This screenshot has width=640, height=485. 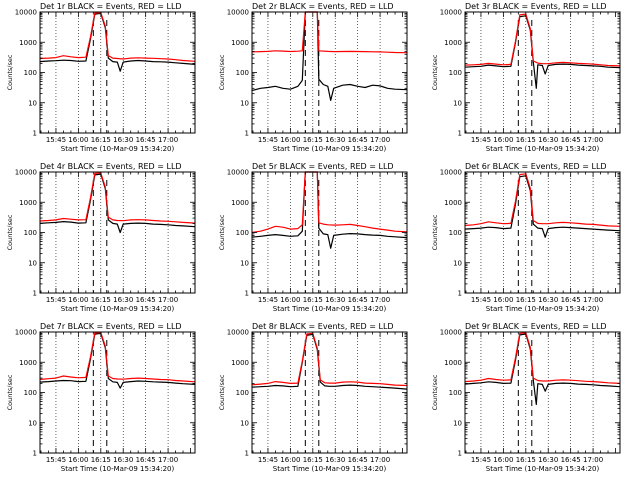 I want to click on panel-title: Det 3r BLACK = Events, RED = LLD, so click(x=536, y=6).